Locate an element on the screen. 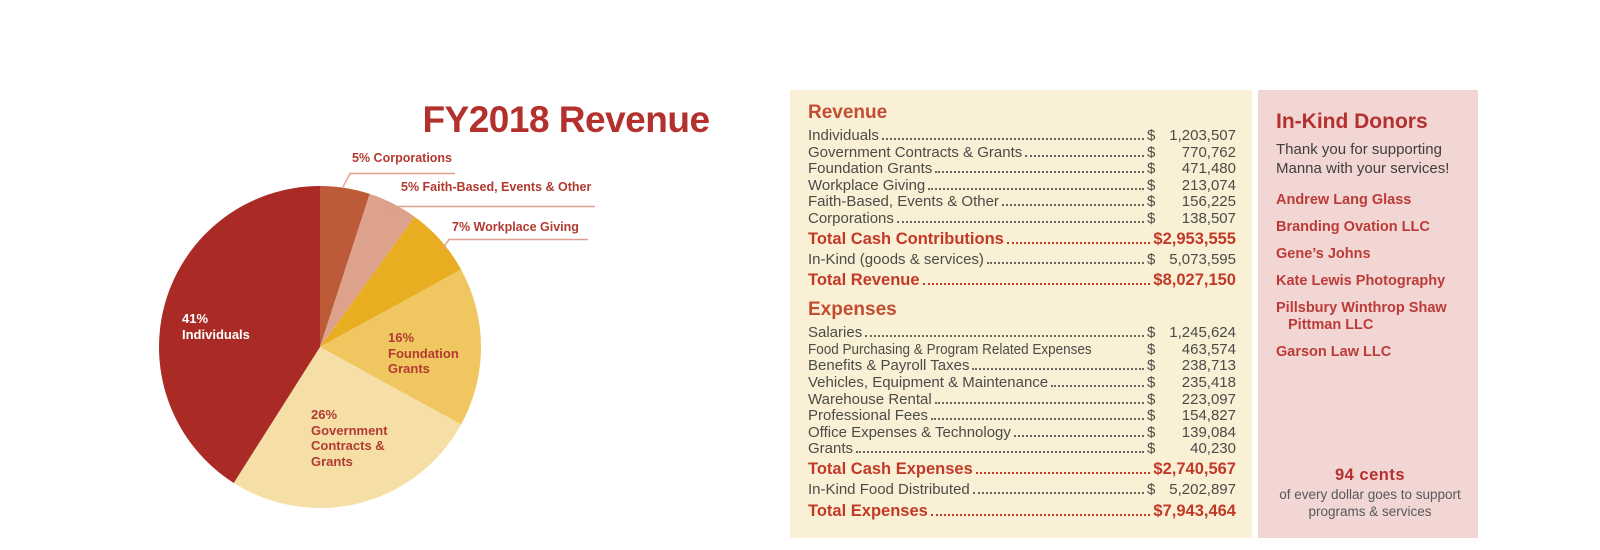 The image size is (1600, 550). financial-row: Faith-Based, Events & Other $156,225 is located at coordinates (1022, 202).